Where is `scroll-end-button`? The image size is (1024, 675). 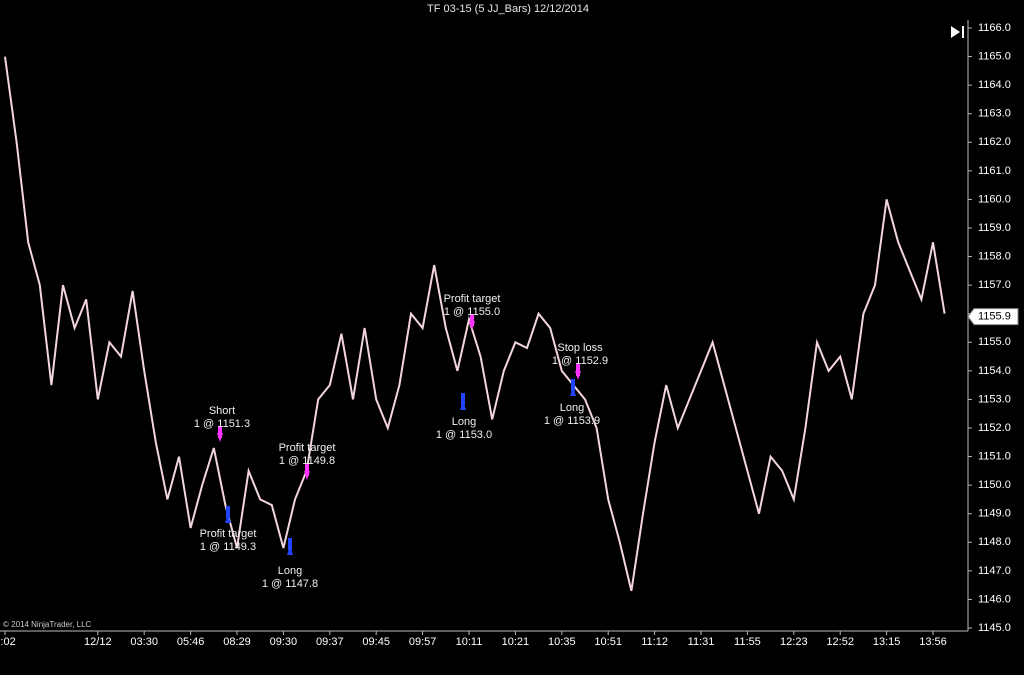 scroll-end-button is located at coordinates (957, 32).